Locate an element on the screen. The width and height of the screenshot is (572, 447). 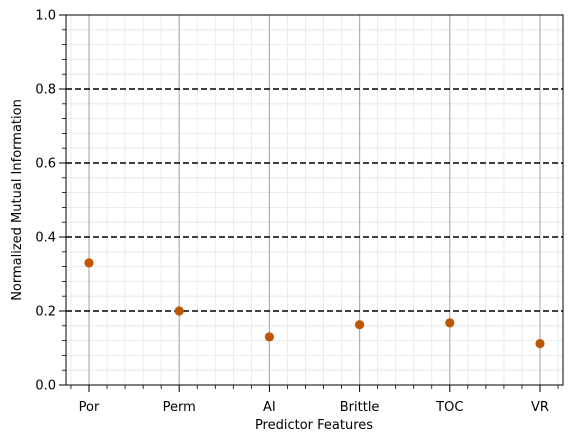
data-point-perm is located at coordinates (179, 311).